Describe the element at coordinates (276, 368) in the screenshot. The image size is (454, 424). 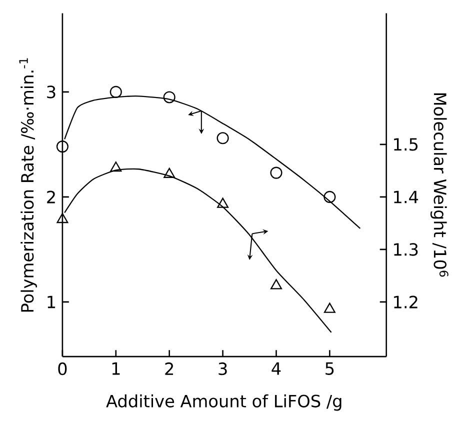
I see `x-tick-label: 4` at that location.